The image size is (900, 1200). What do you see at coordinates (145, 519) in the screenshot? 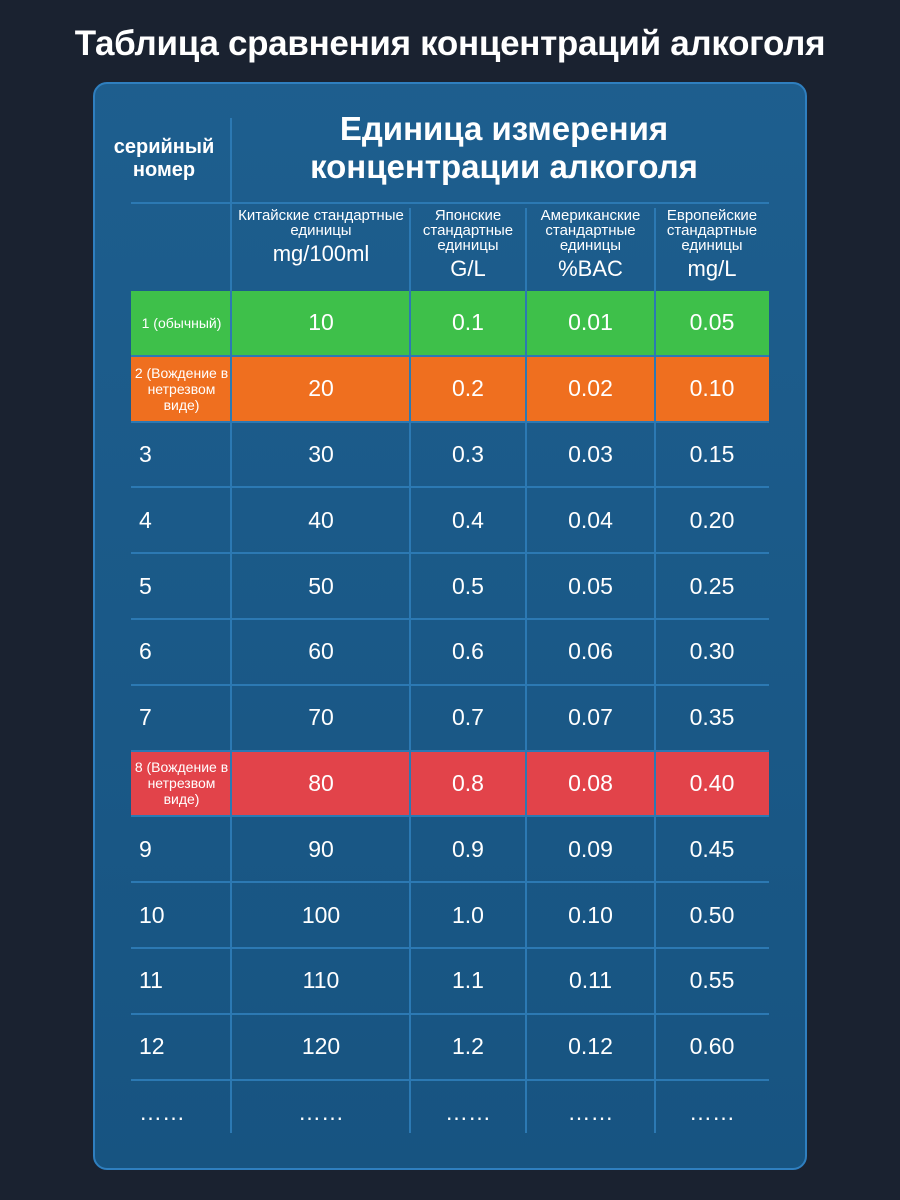
I see `serial-cell: 4` at bounding box center [145, 519].